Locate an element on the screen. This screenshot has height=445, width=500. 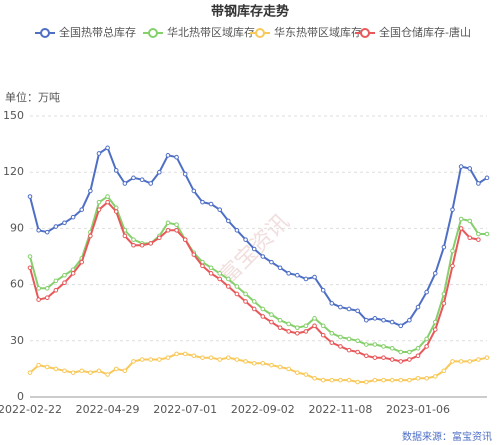
chart-title: 带钢库存走势 is located at coordinates (250, 12).